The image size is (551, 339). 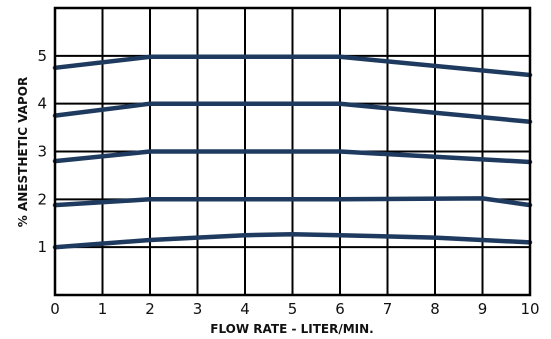 I want to click on y-axis-label: % ANESTHETIC VAPOR, so click(x=23, y=152).